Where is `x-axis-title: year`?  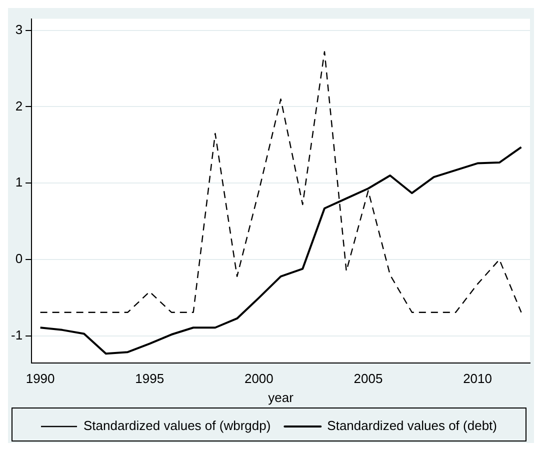 x-axis-title: year is located at coordinates (281, 397).